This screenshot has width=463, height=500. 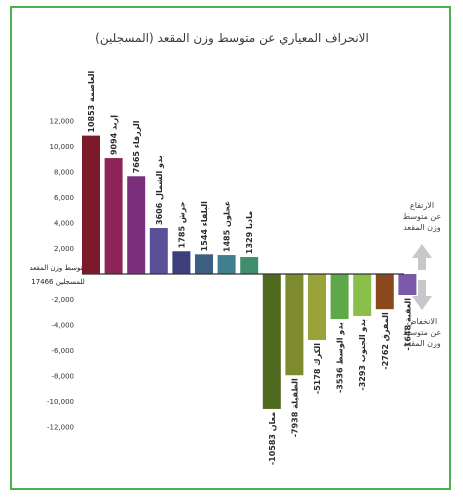 What do you see at coordinates (272, 438) in the screenshot?
I see `bar-label: -10583 معان` at bounding box center [272, 438].